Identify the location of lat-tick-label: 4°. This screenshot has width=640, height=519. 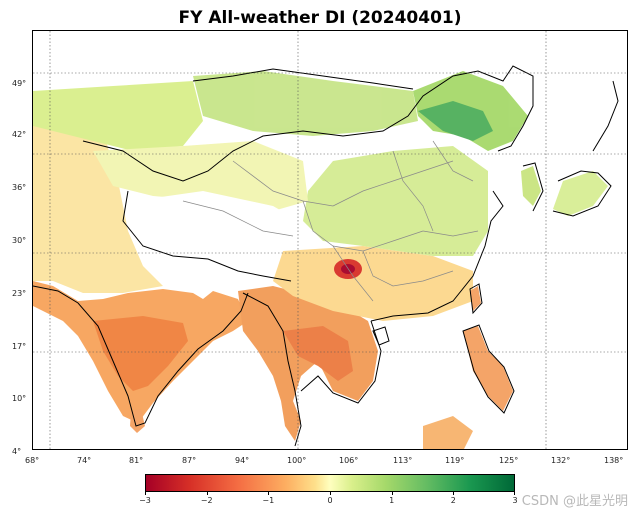
(17, 451).